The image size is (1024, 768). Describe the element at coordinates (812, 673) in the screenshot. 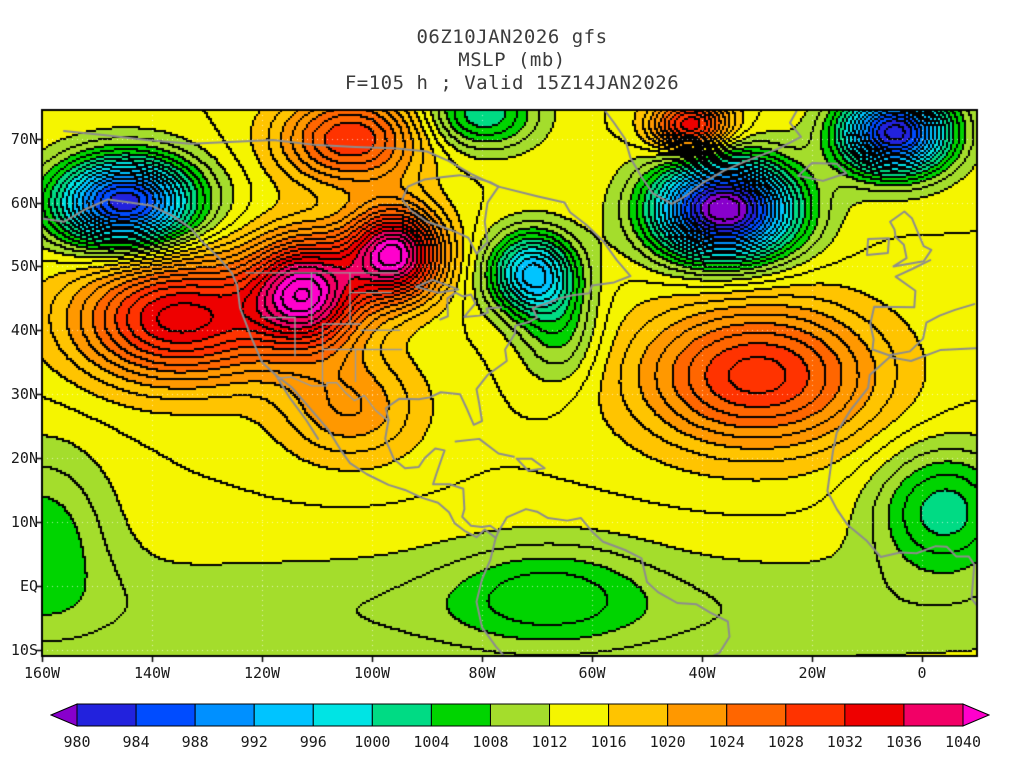

I see `x-axis-tick-label: 20W` at that location.